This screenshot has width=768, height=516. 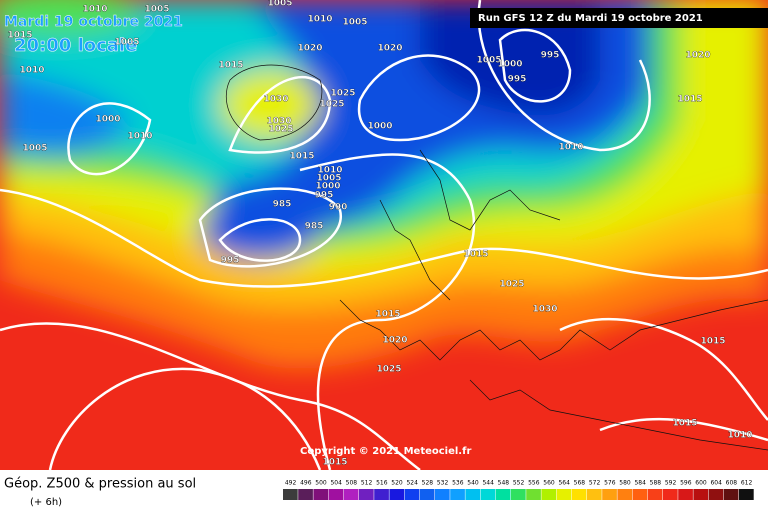 I want to click on scale-label: 548, so click(x=504, y=483).